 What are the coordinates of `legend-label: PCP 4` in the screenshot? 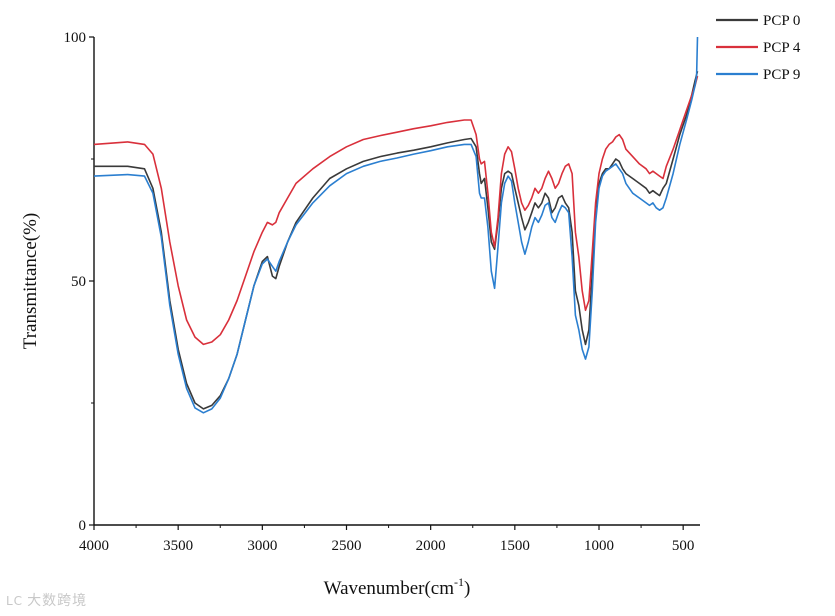 It's located at (782, 48).